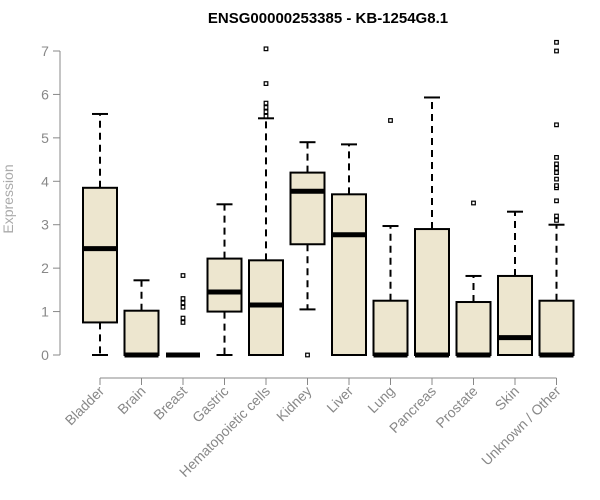 The image size is (600, 500). I want to click on y-tick-label: 0, so click(45, 355).